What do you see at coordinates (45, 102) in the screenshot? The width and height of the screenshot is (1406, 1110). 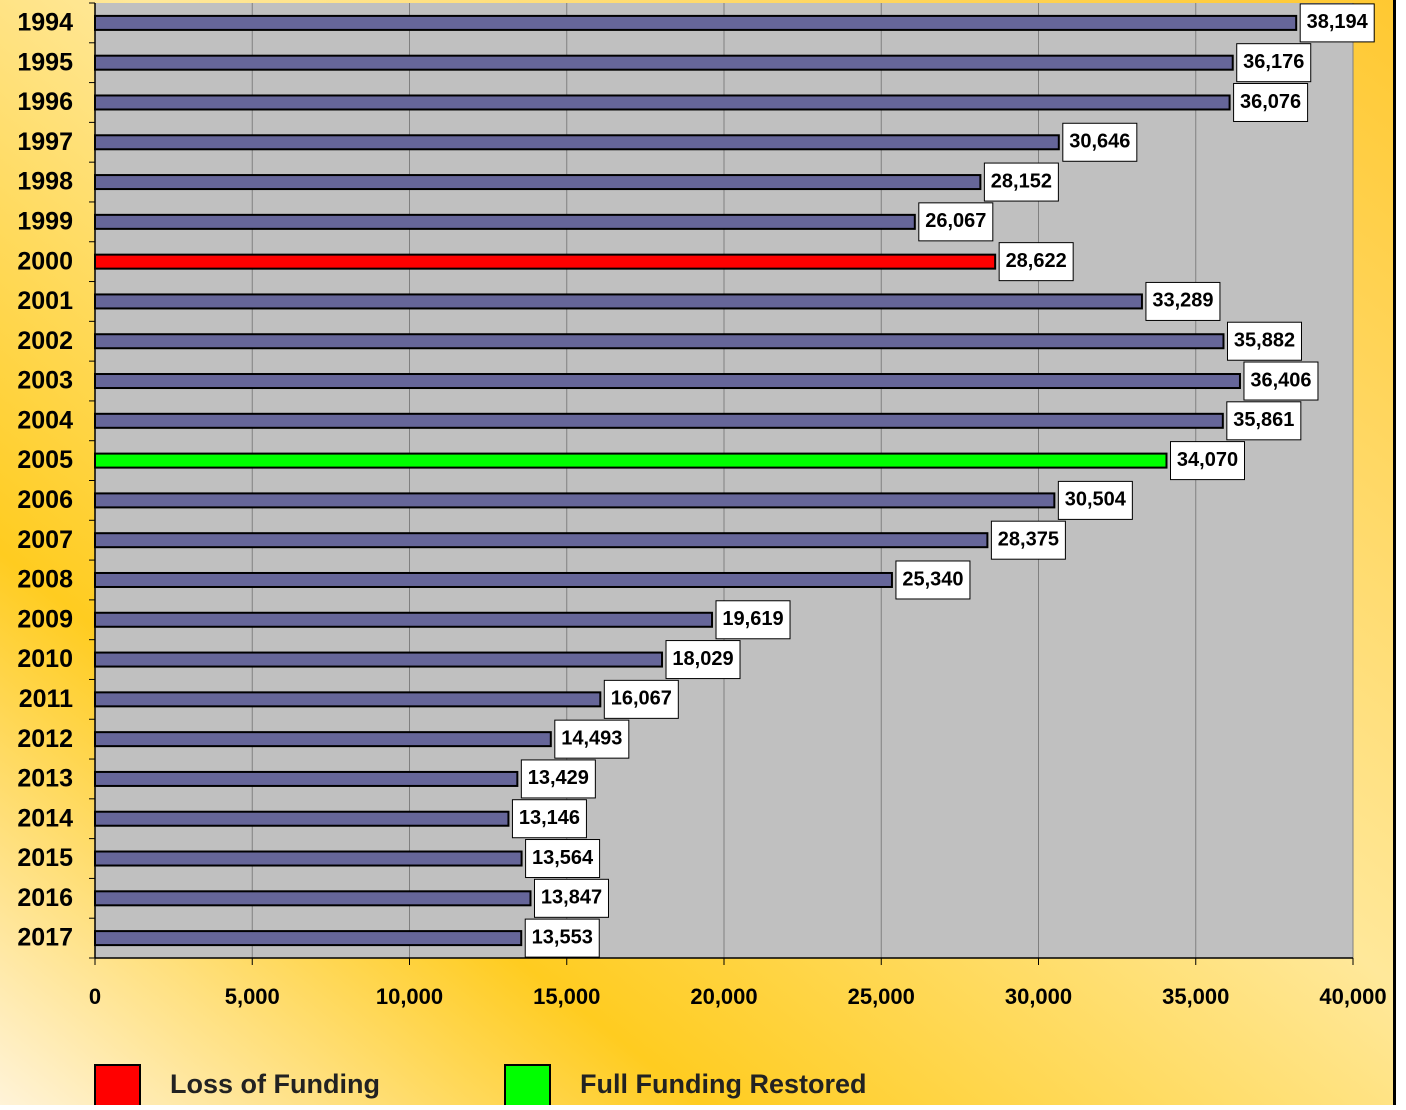 I see `y-tick-label: 1996` at bounding box center [45, 102].